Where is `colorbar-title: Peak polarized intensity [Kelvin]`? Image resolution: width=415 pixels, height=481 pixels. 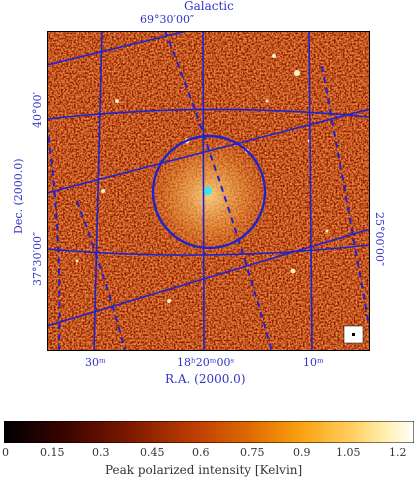 colorbar-title: Peak polarized intensity [Kelvin] is located at coordinates (204, 470).